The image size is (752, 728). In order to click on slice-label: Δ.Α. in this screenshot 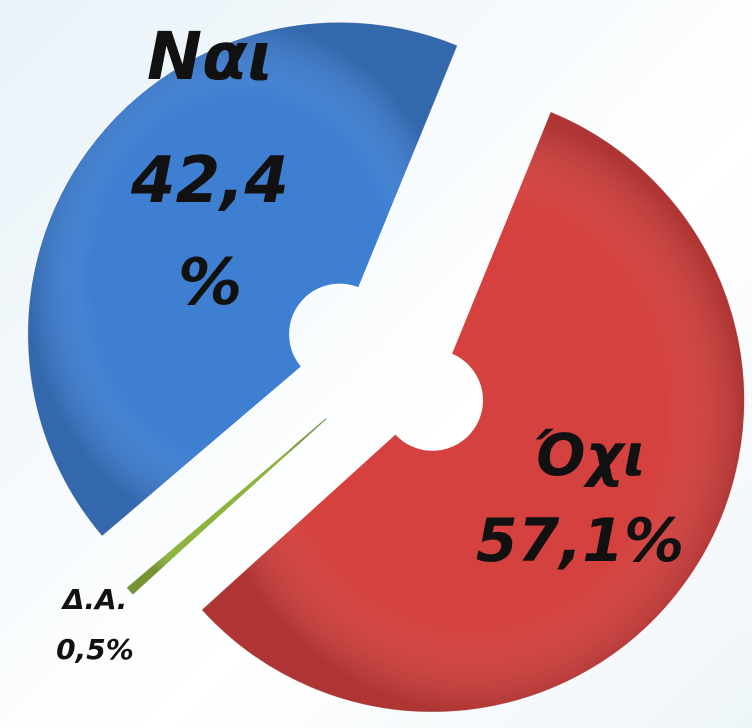, I will do `click(95, 599)`.